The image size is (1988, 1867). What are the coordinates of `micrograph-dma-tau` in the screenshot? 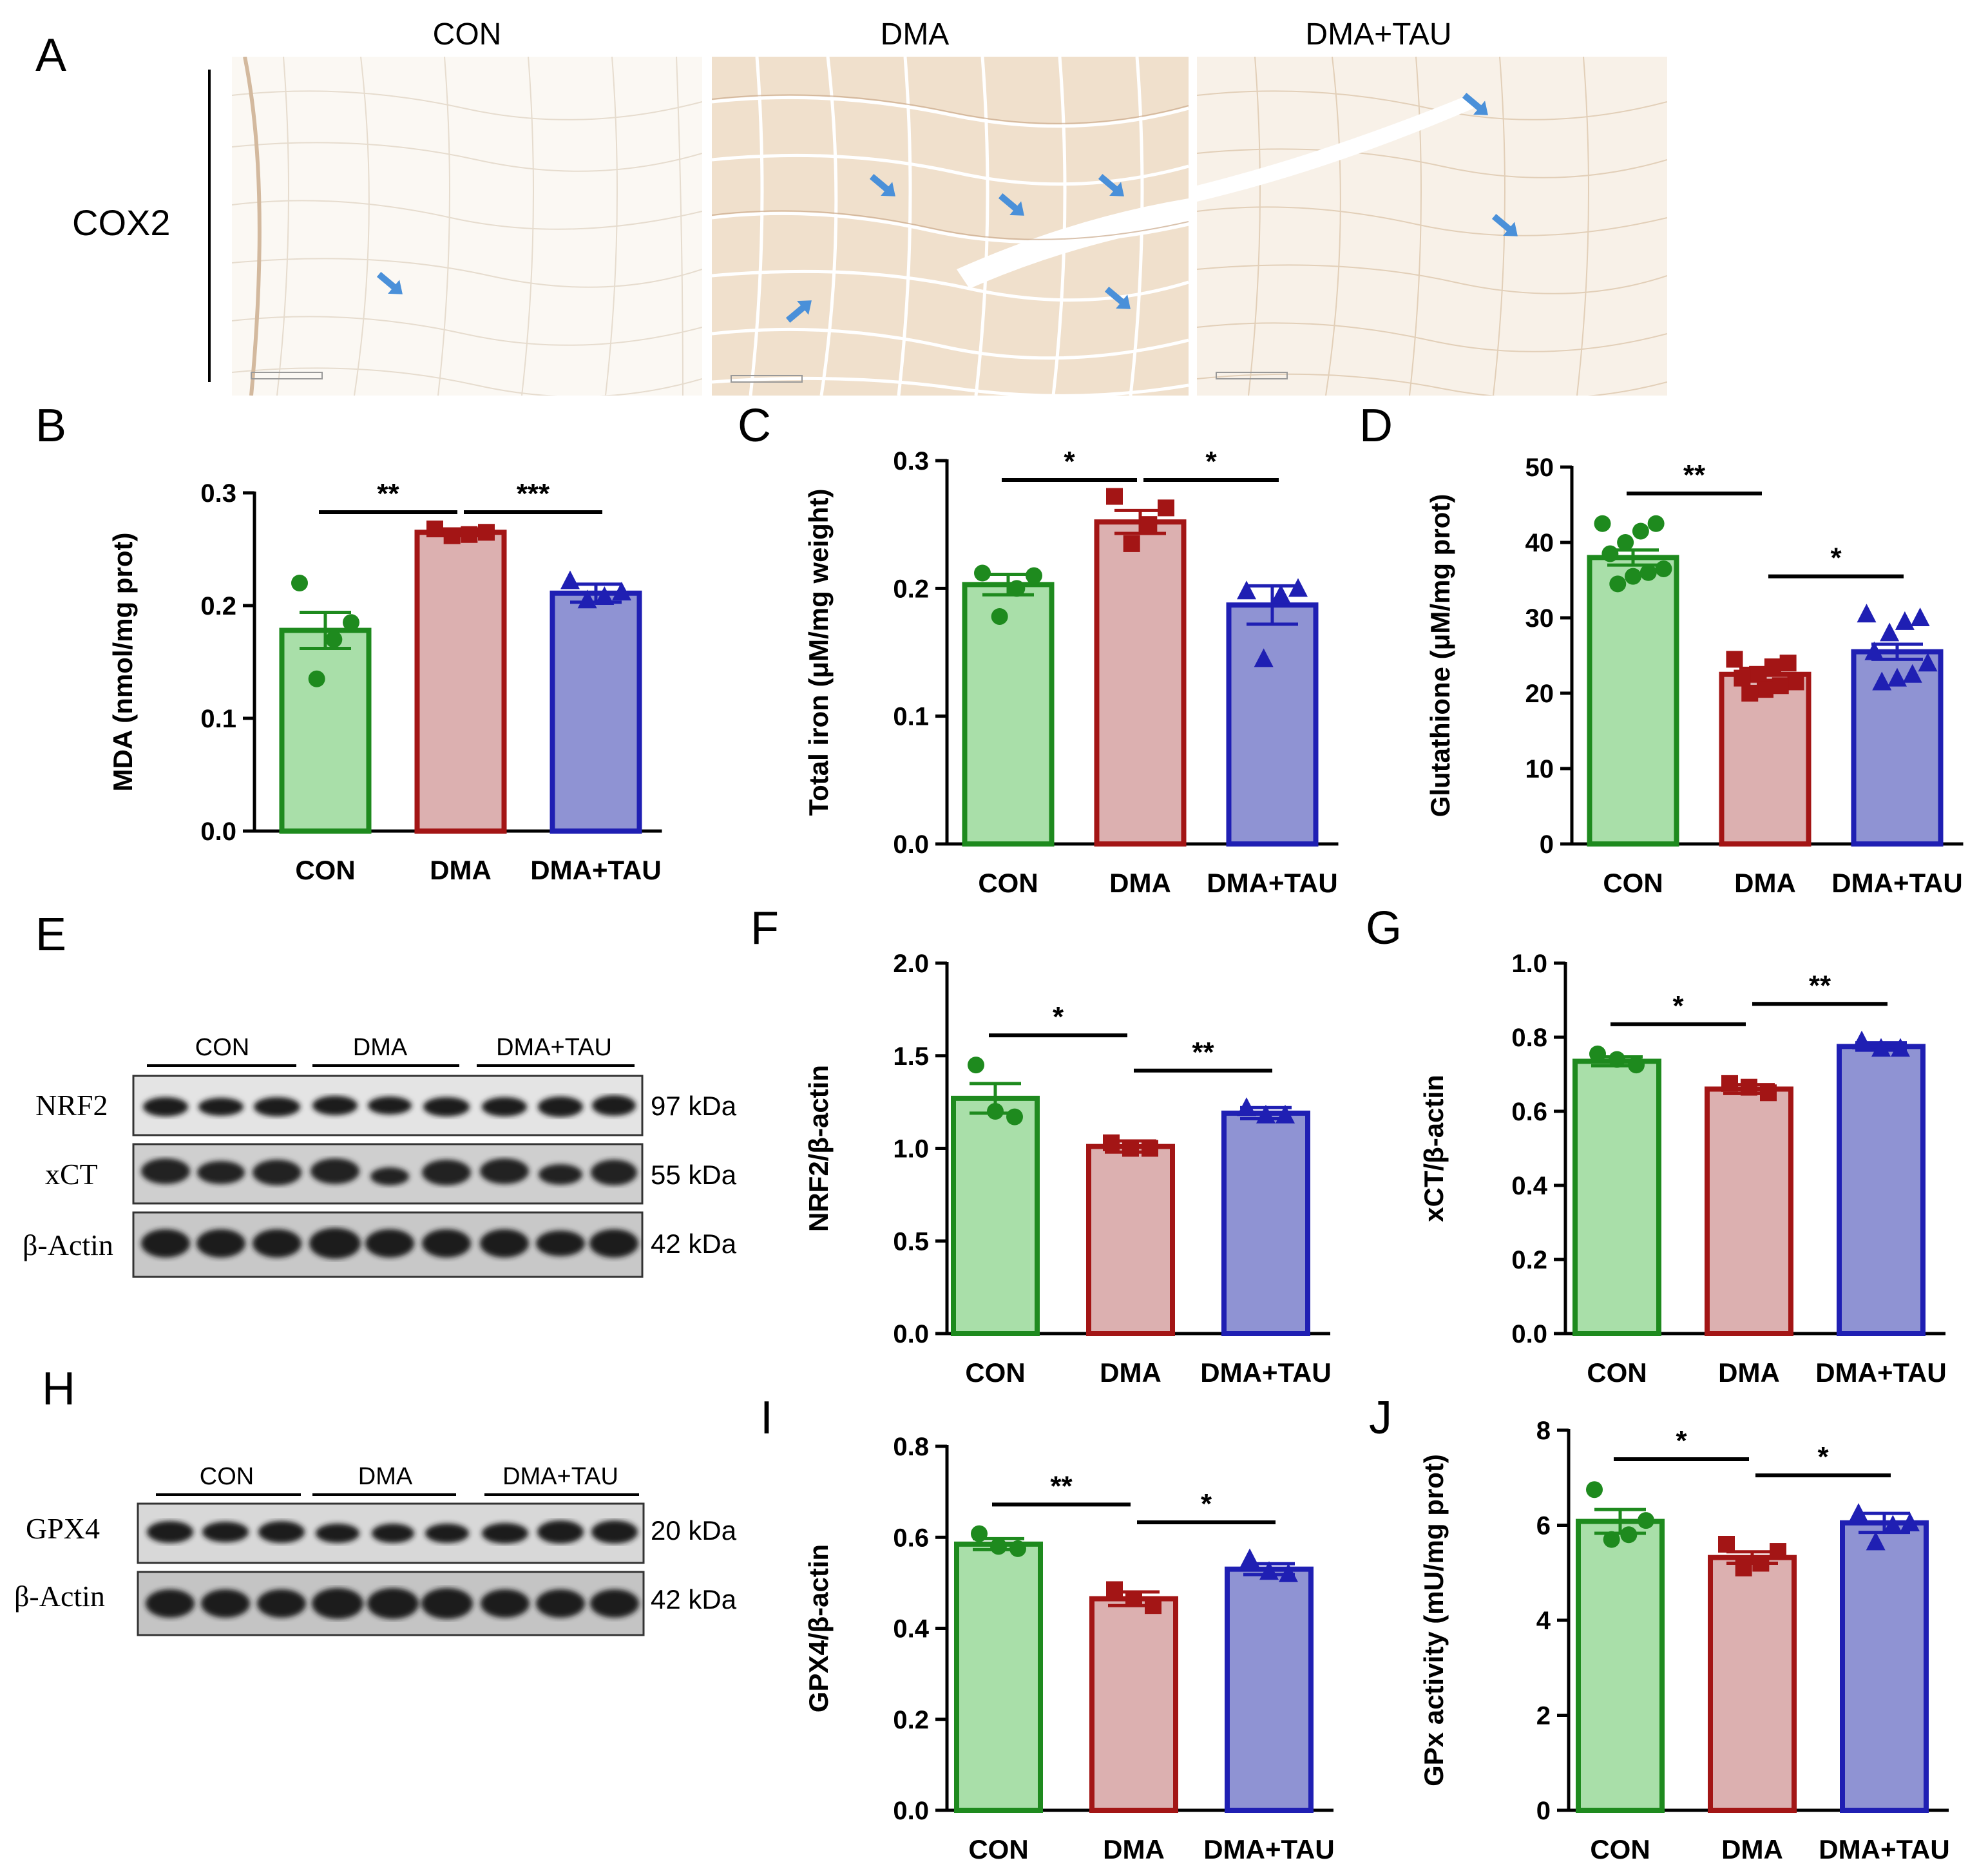 It's located at (1432, 227).